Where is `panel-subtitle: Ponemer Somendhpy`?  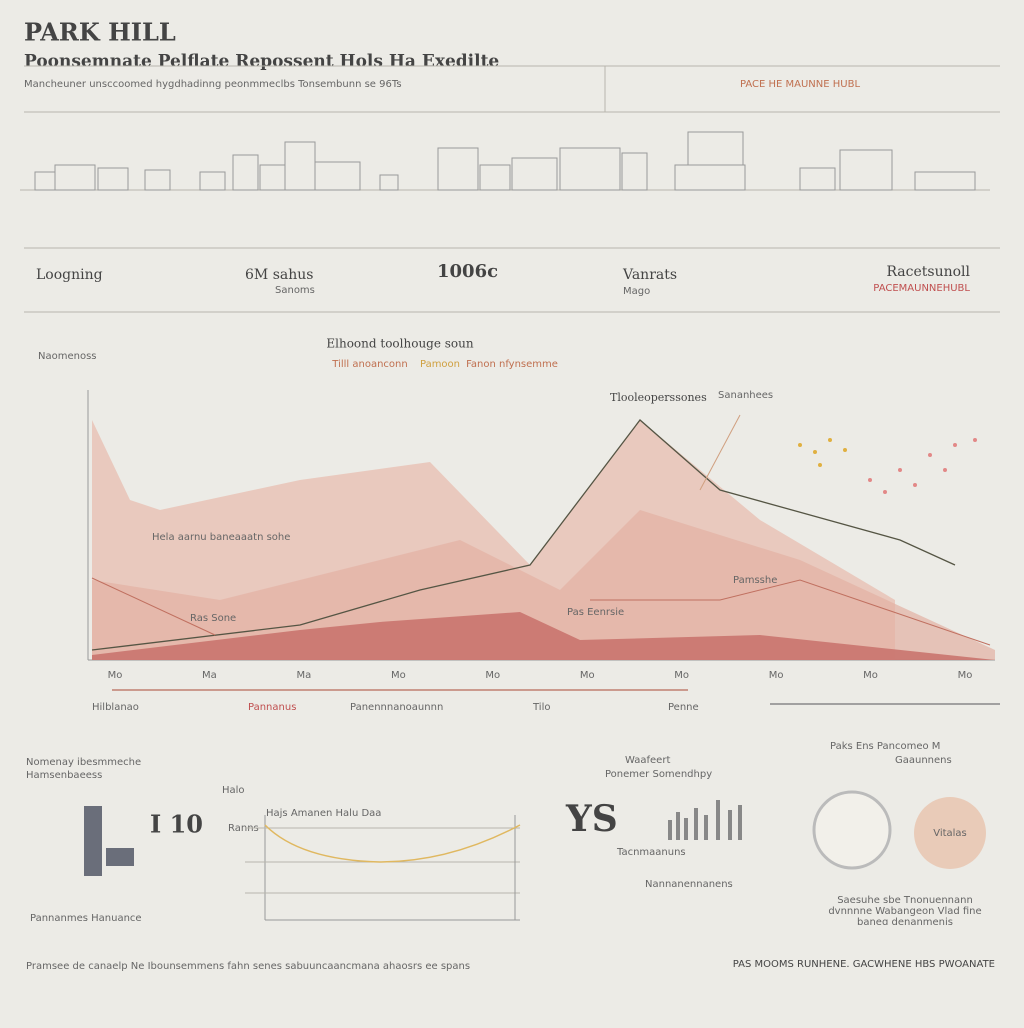 panel-subtitle: Ponemer Somendhpy is located at coordinates (658, 774).